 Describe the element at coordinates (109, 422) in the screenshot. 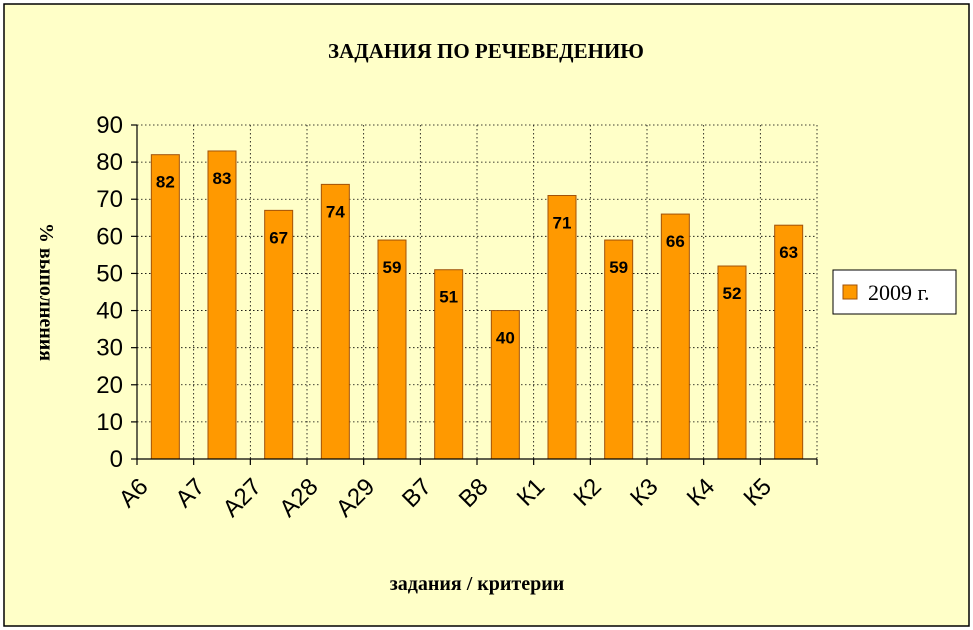

I see `y-tick-label: 10` at that location.